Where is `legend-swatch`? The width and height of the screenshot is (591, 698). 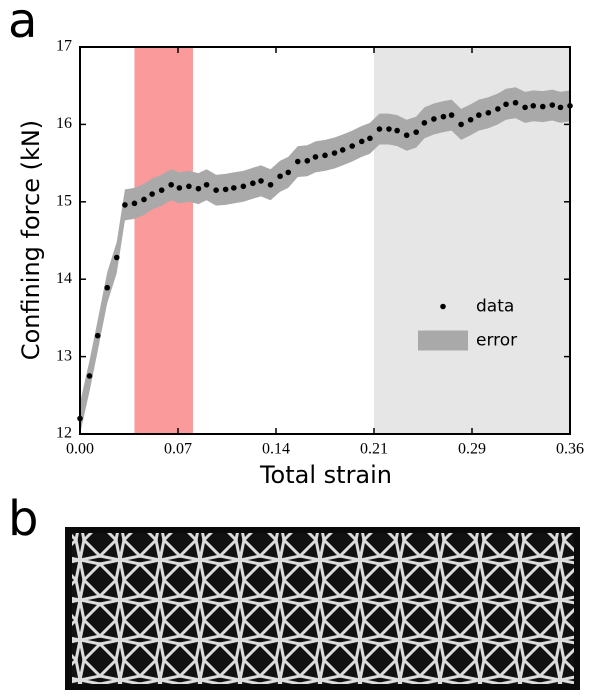
legend-swatch is located at coordinates (443, 340).